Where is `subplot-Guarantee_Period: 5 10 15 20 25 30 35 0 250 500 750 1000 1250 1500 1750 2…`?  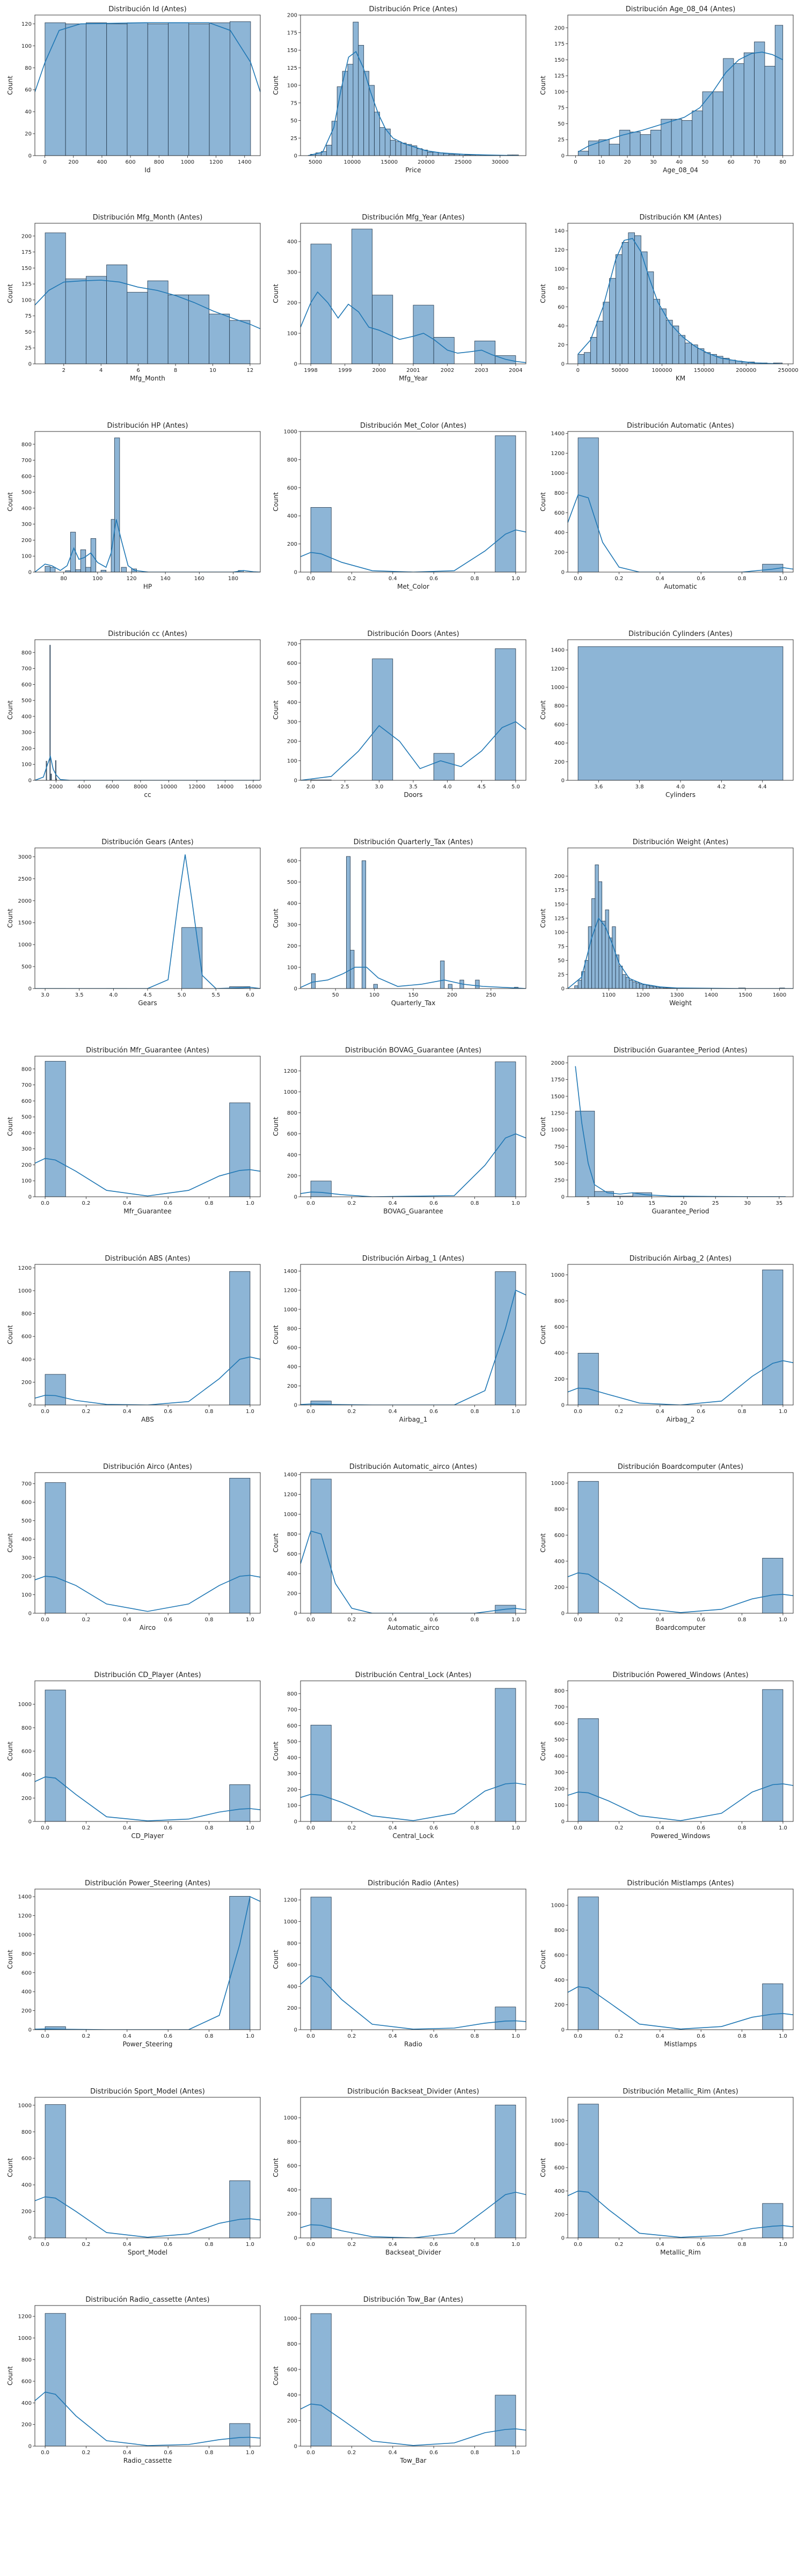 subplot-Guarantee_Period: 5 10 15 20 25 30 35 0 250 500 750 1000 1250 1500 1750 2… is located at coordinates (666, 1130).